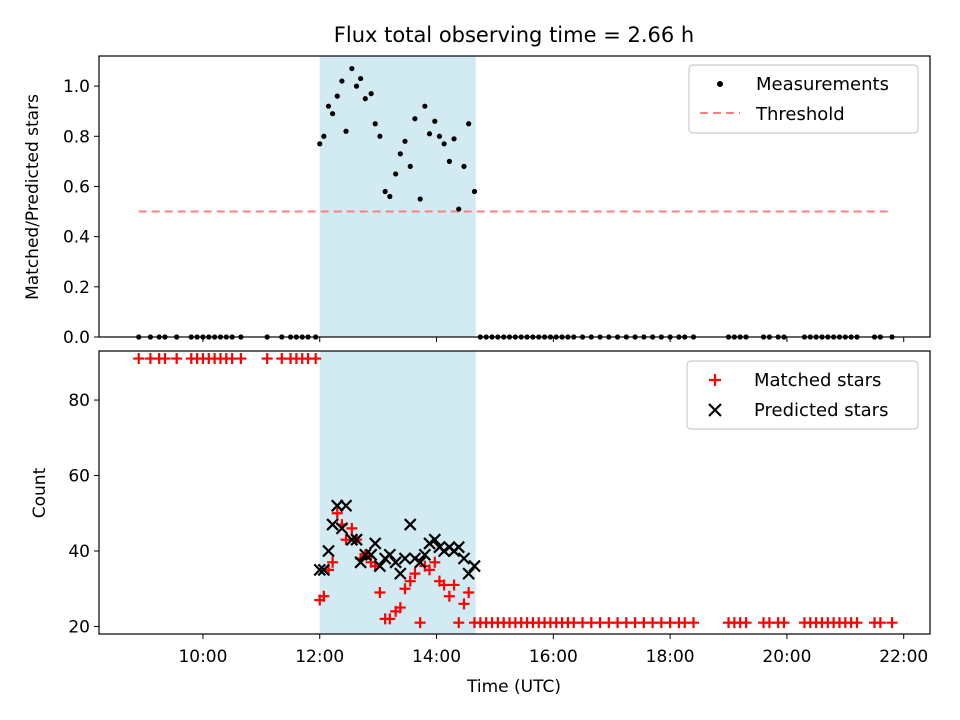 The image size is (960, 720). What do you see at coordinates (76, 87) in the screenshot?
I see `top-y-tick-label: 1.0` at bounding box center [76, 87].